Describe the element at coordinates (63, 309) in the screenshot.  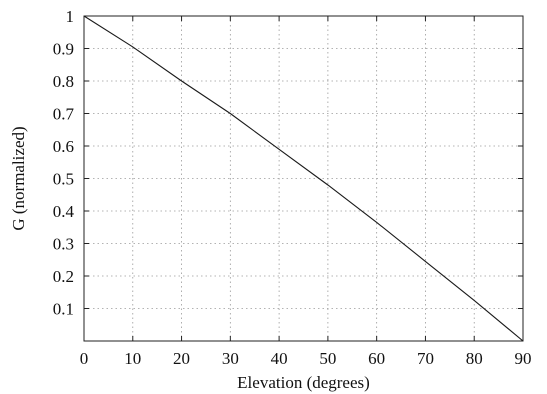
I see `y-tick-label: 0.1` at that location.